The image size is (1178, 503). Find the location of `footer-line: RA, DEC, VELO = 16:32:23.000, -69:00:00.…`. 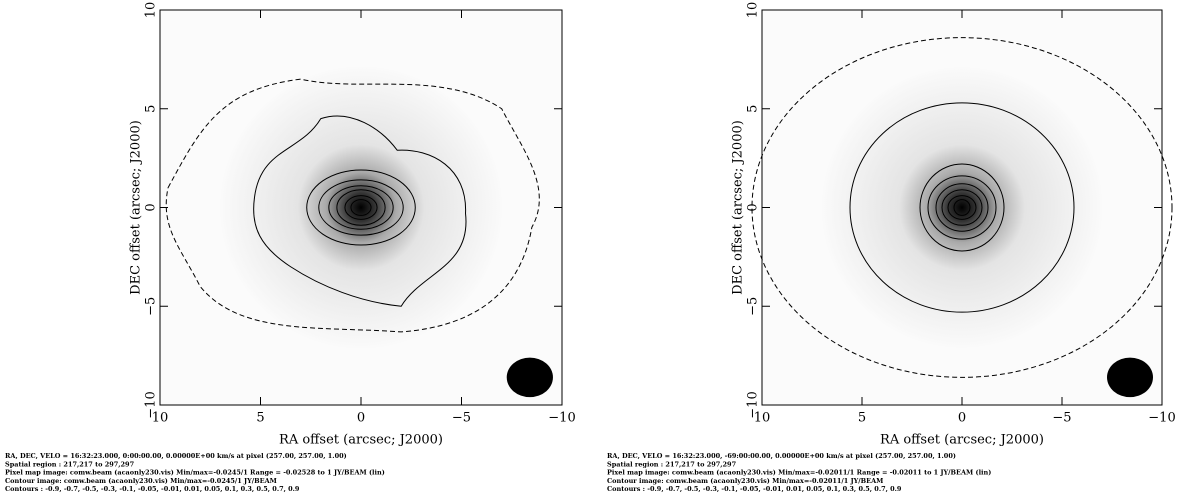

footer-line: RA, DEC, VELO = 16:32:23.000, -69:00:00.… is located at coordinates (781, 456).